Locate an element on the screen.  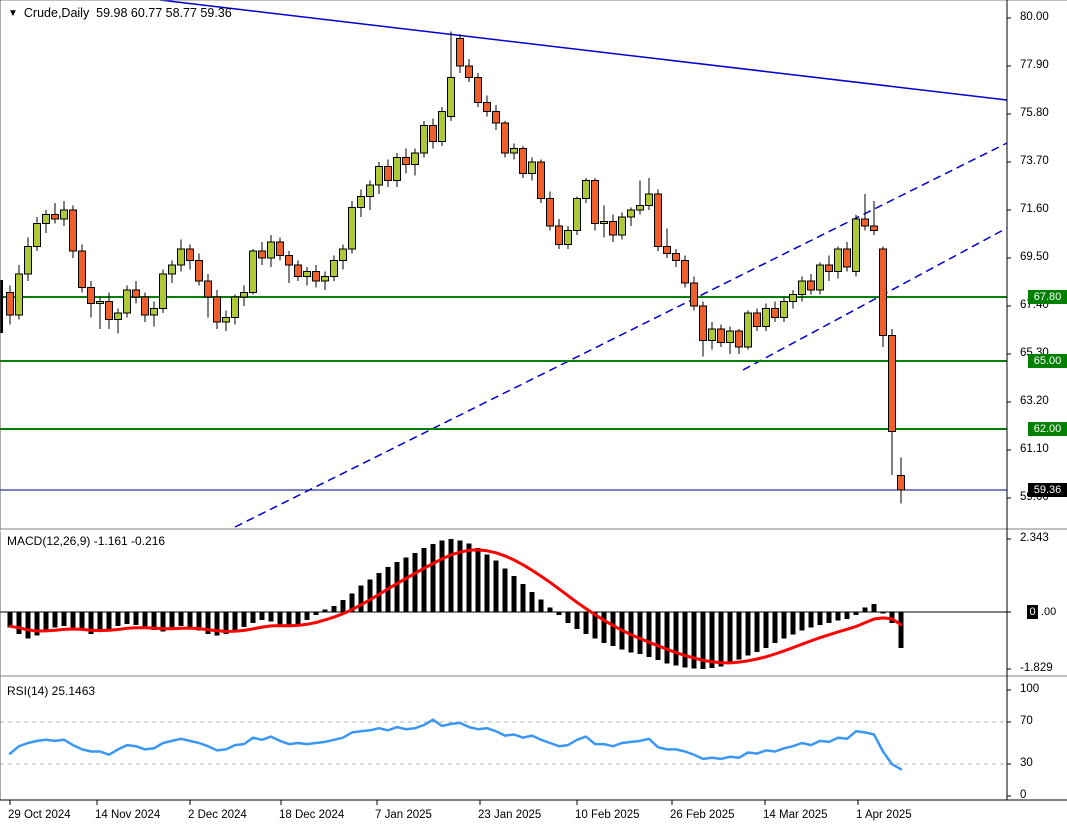
price-axis-tick-label: 63.20 is located at coordinates (1034, 400).